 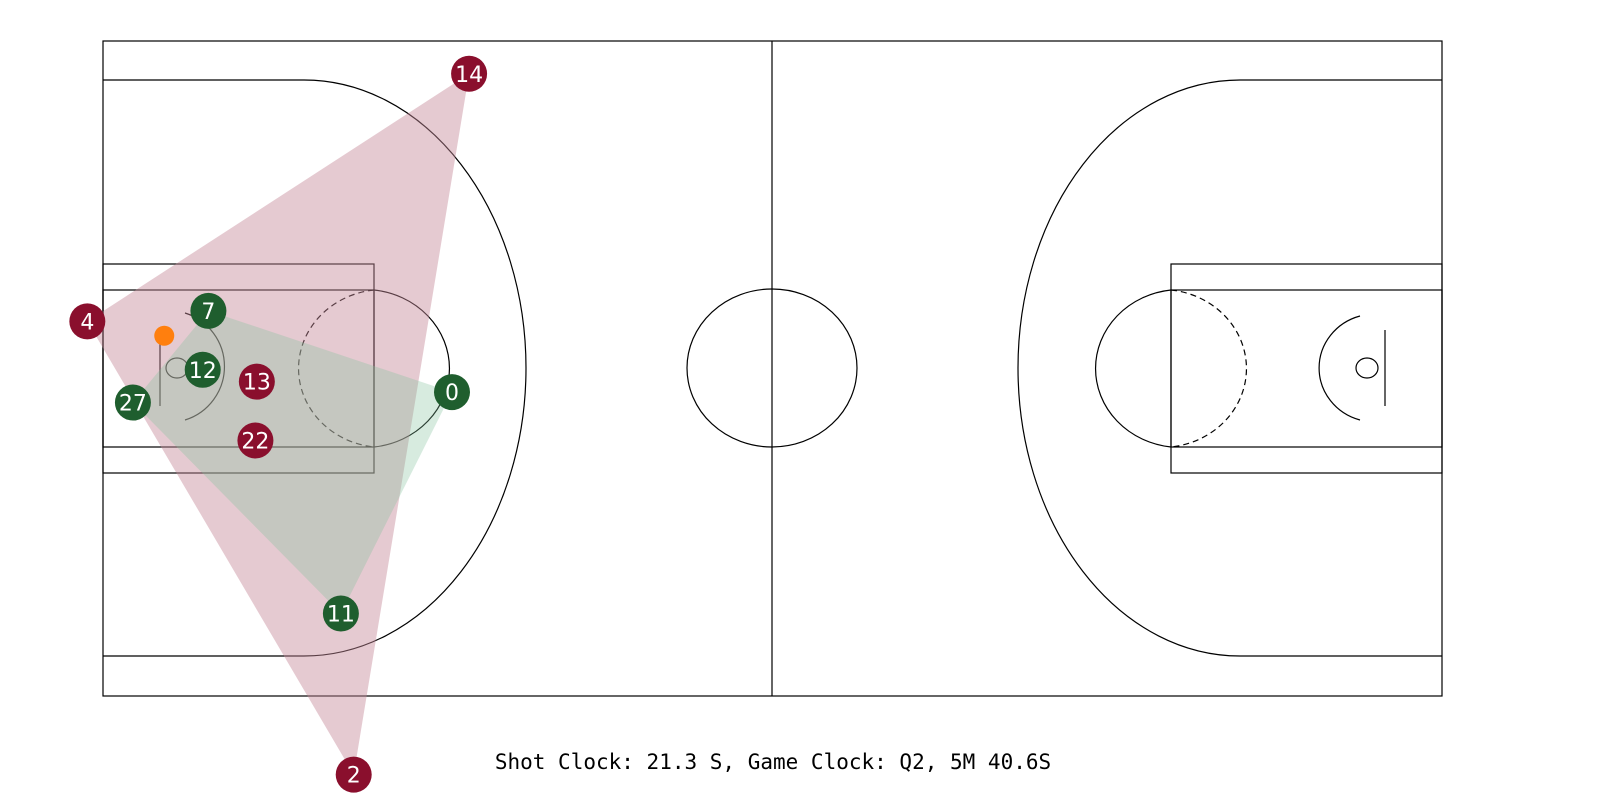 I want to click on right-free-throw-circle-dashed, so click(x=1208, y=368).